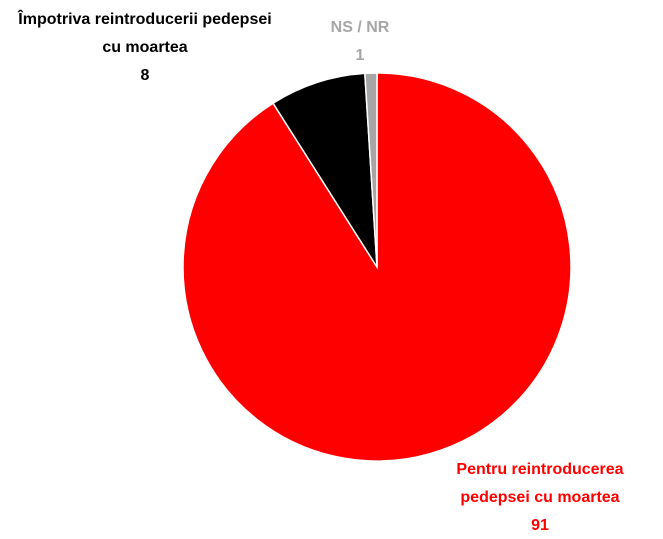 The image size is (663, 539). I want to click on value-label: 1, so click(360, 55).